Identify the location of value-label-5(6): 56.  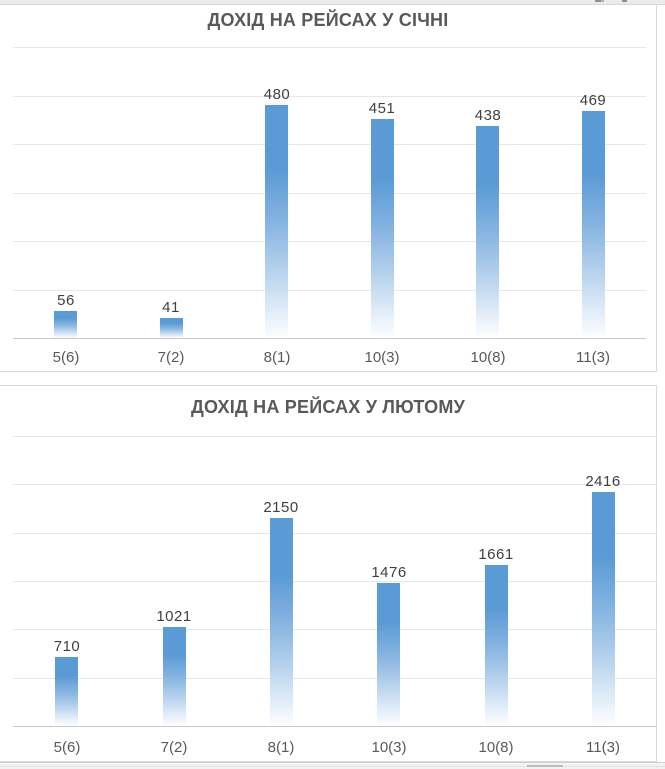
(66, 300).